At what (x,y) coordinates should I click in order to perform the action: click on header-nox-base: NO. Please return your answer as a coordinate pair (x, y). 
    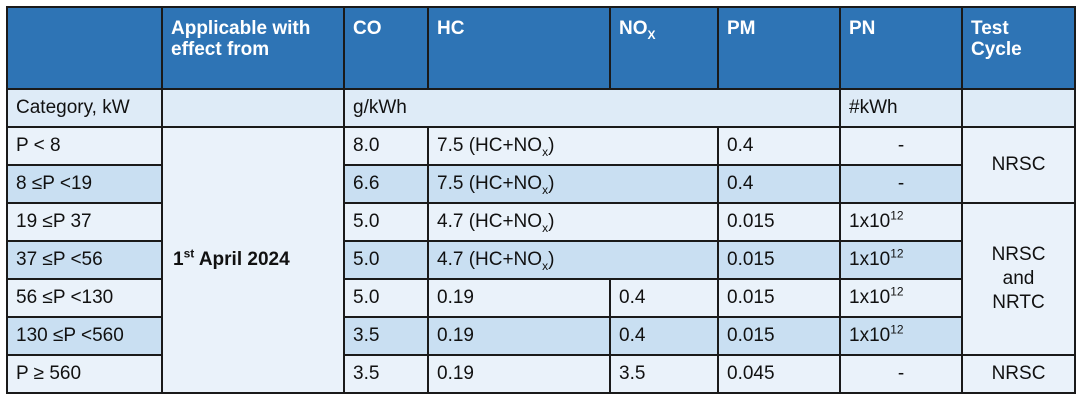
    Looking at the image, I should click on (633, 28).